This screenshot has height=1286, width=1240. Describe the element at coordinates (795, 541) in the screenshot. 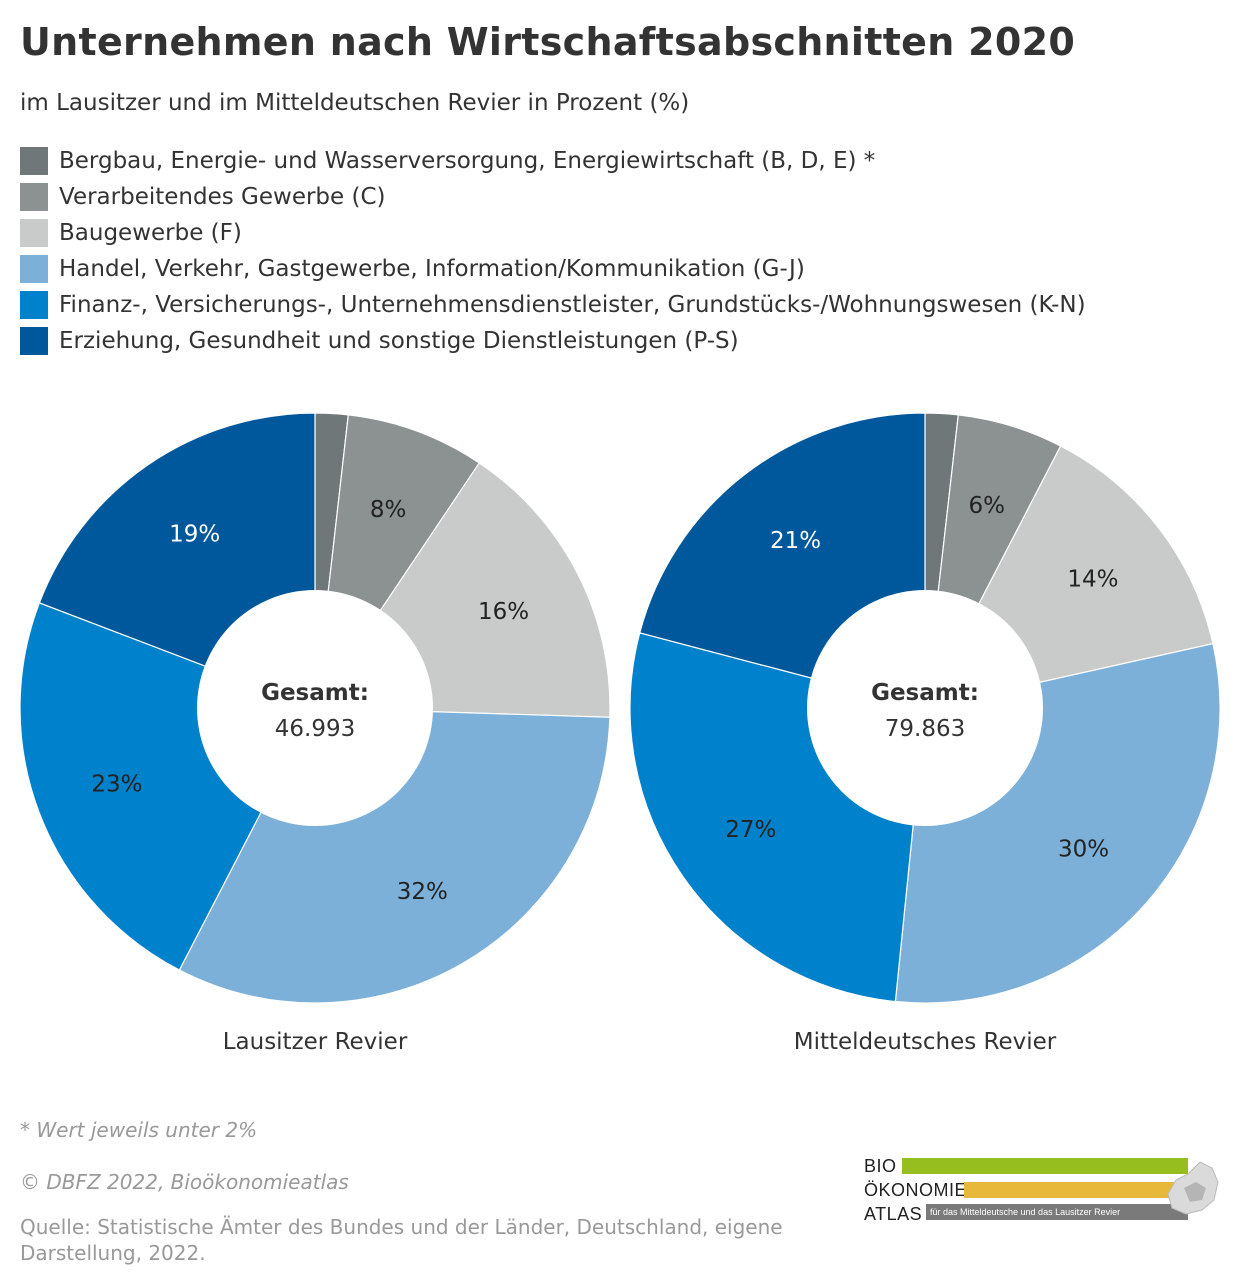

I see `slice-label: 21%` at that location.